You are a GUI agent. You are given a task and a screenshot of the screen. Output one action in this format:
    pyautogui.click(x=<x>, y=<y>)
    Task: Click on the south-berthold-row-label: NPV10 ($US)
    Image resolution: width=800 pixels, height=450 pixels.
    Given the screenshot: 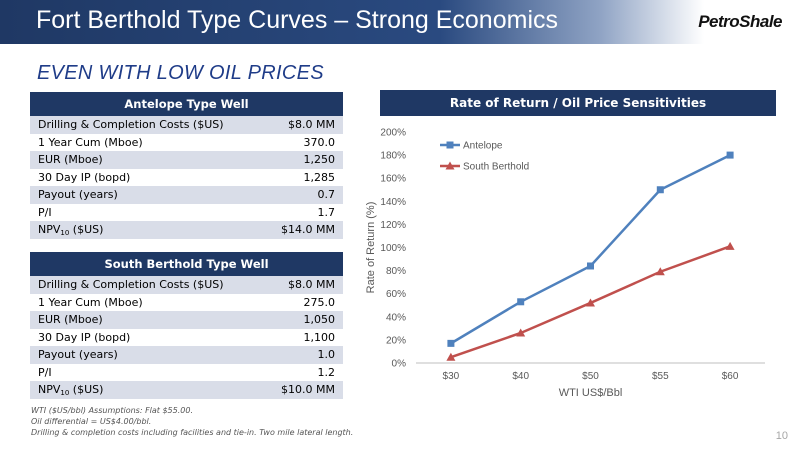 What is the action you would take?
    pyautogui.click(x=70, y=390)
    